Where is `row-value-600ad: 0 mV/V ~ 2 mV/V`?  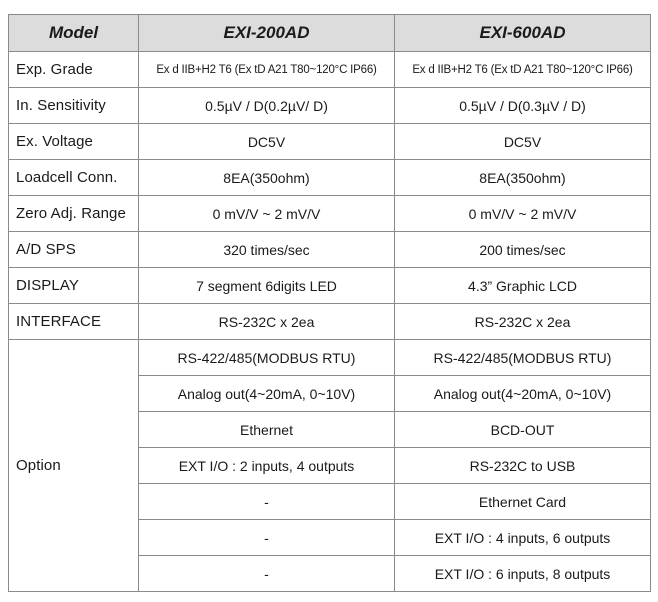 row-value-600ad: 0 mV/V ~ 2 mV/V is located at coordinates (522, 213).